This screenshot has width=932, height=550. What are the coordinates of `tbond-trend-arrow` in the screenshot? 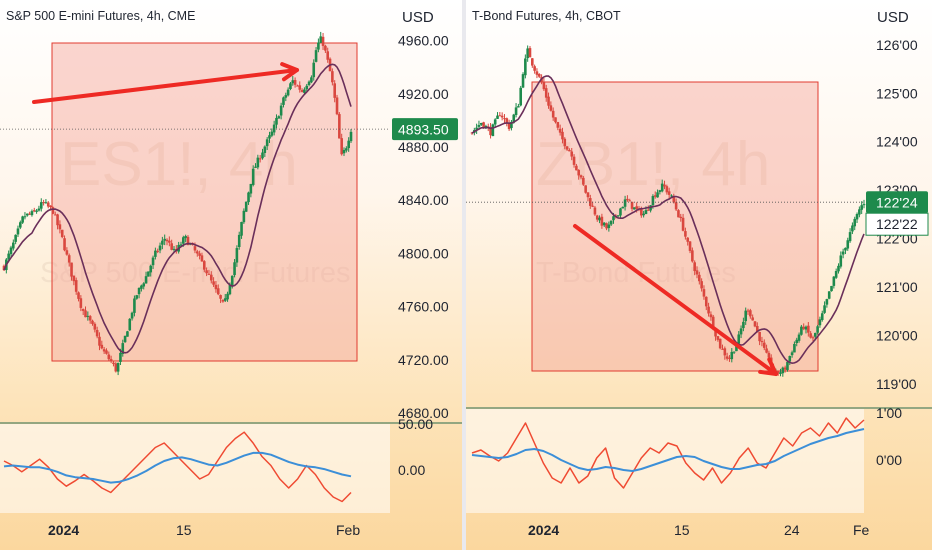 It's located at (675, 300).